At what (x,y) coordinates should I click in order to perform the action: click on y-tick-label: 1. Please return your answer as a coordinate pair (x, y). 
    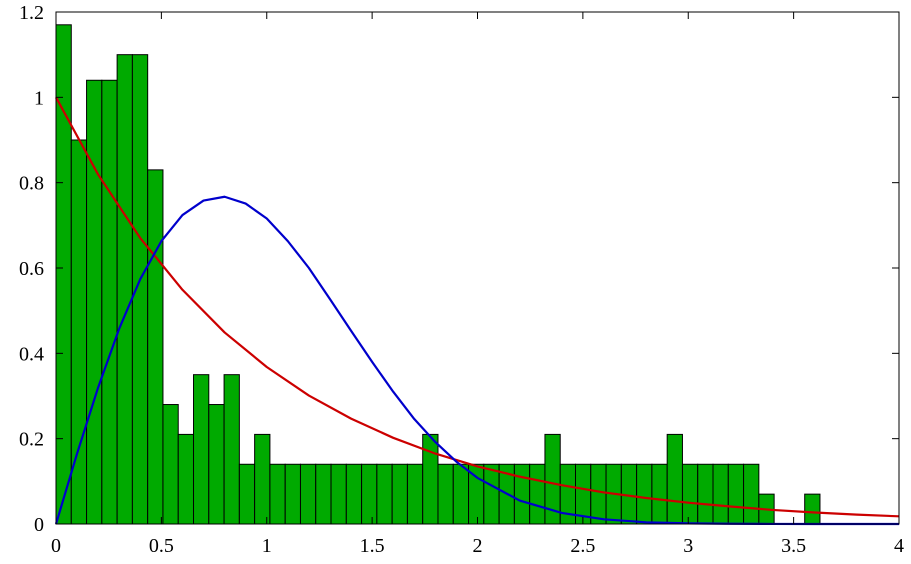
    Looking at the image, I should click on (39, 98).